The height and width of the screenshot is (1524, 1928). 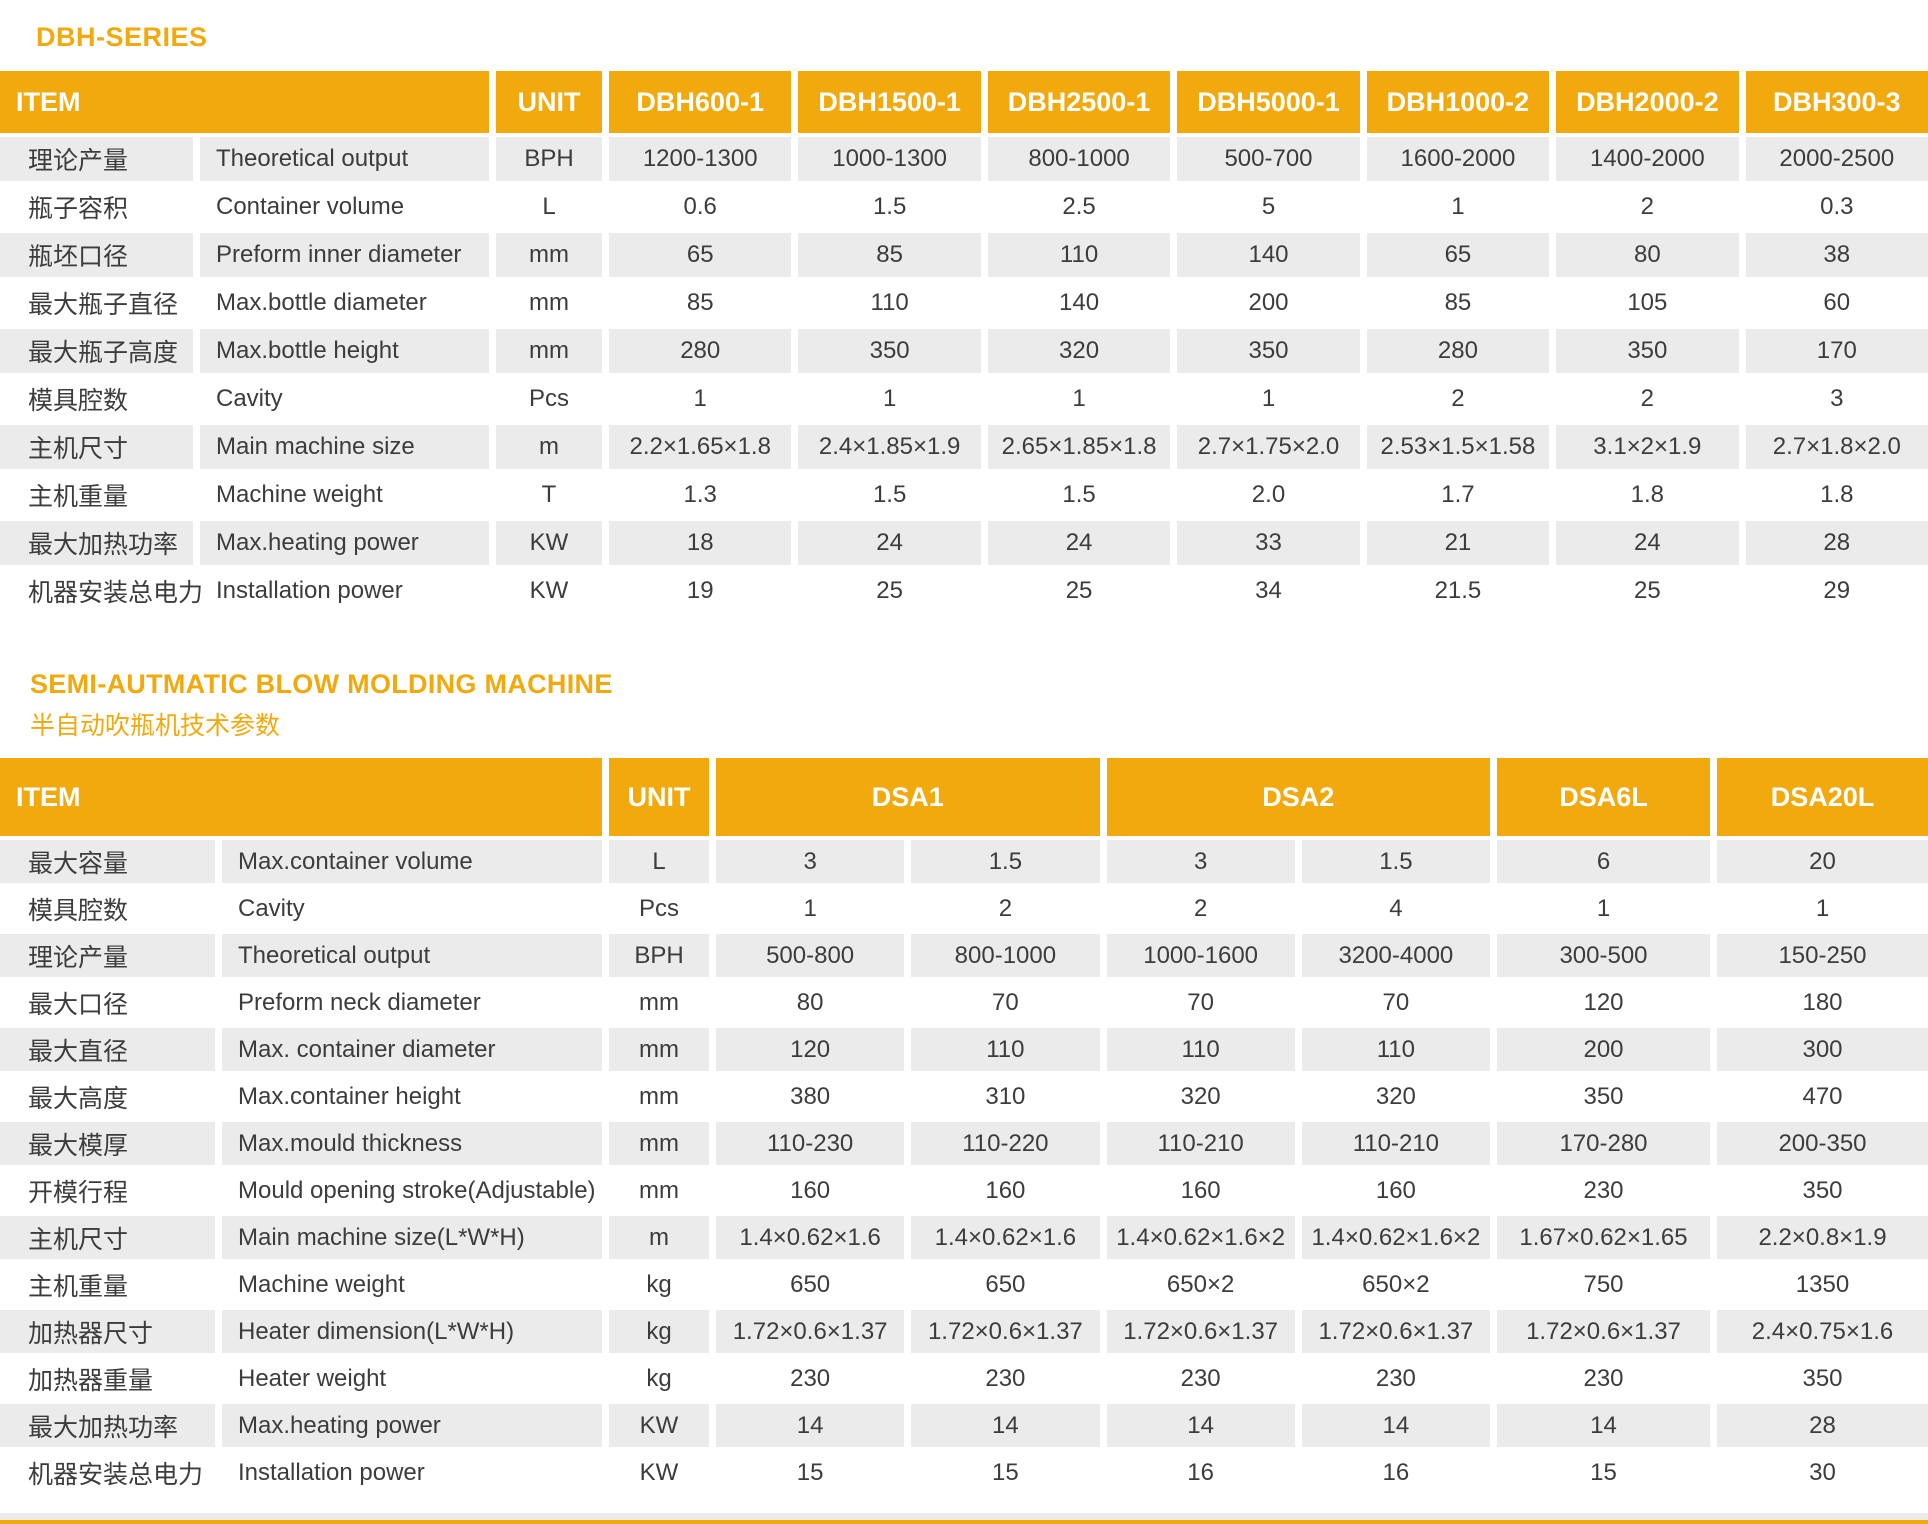 I want to click on item-label-en: Max.bottle height, so click(x=344, y=351).